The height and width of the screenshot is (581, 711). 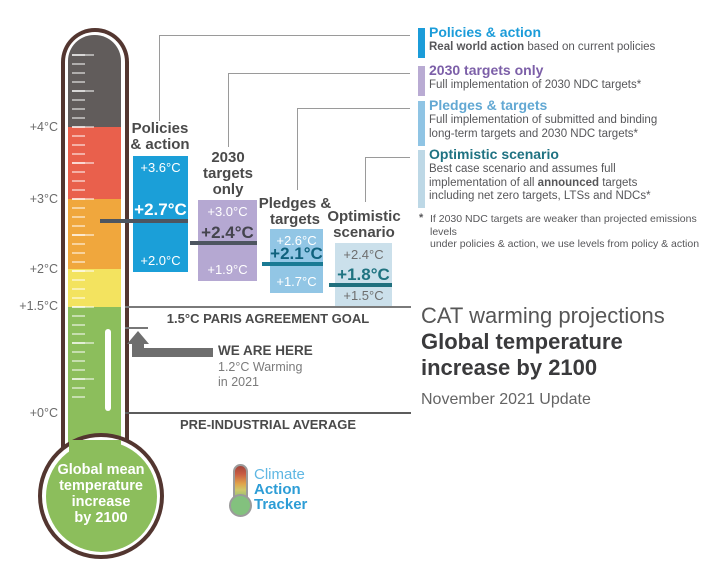 I want to click on median-line-policies, so click(x=144, y=221).